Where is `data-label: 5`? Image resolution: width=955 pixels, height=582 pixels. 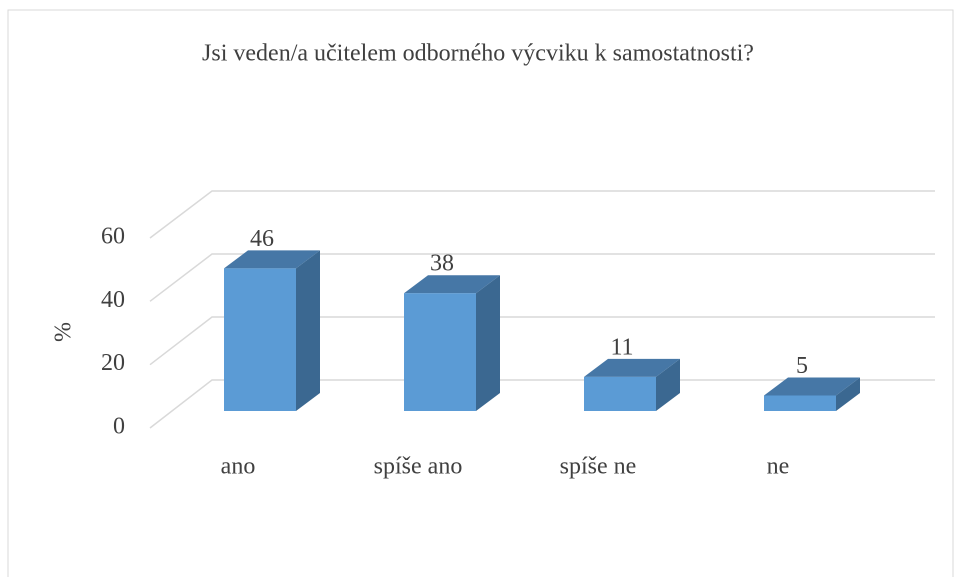
data-label: 5 is located at coordinates (802, 366).